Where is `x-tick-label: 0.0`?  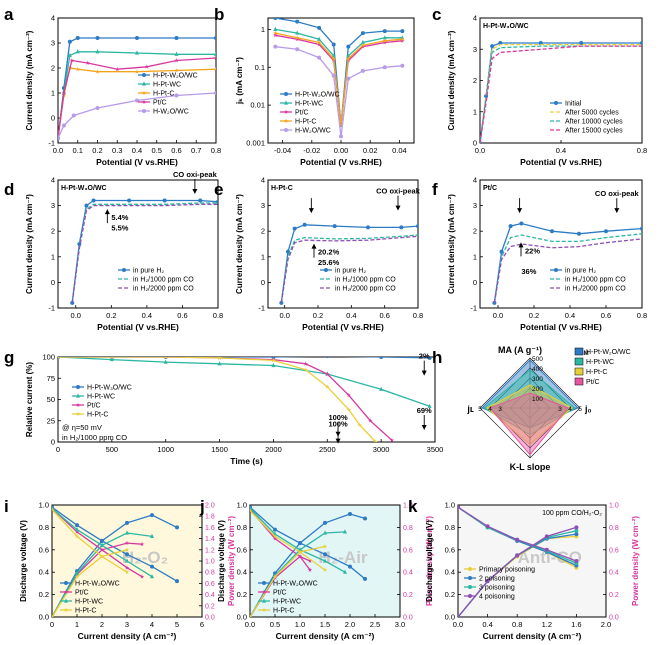 x-tick-label: 0.0 is located at coordinates (480, 150).